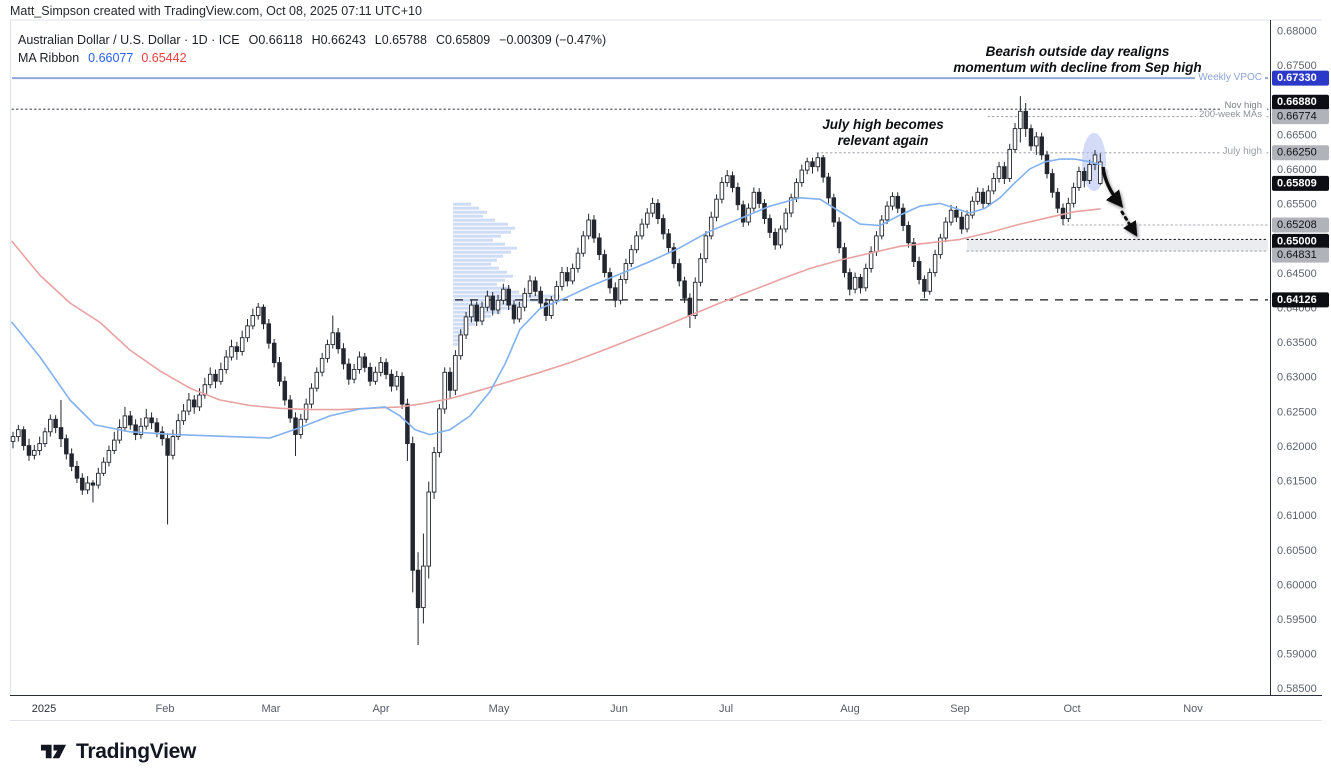 This screenshot has width=1331, height=782. I want to click on svg-text: Jun, so click(619, 709).